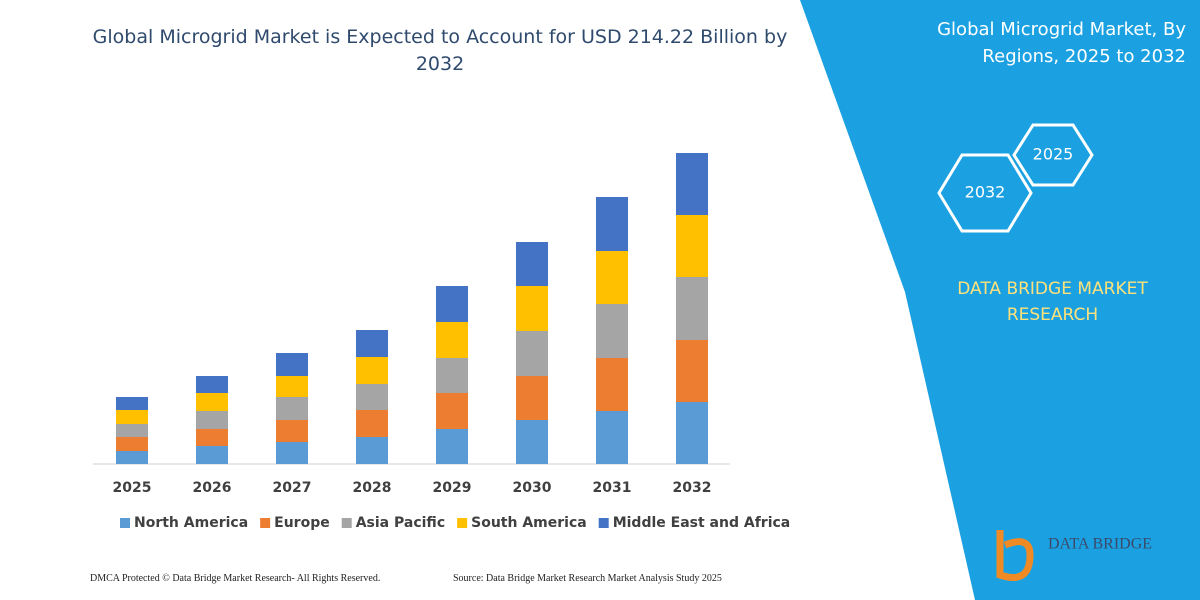 Image resolution: width=1200 pixels, height=600 pixels. I want to click on x-tick-label: 2028, so click(372, 488).